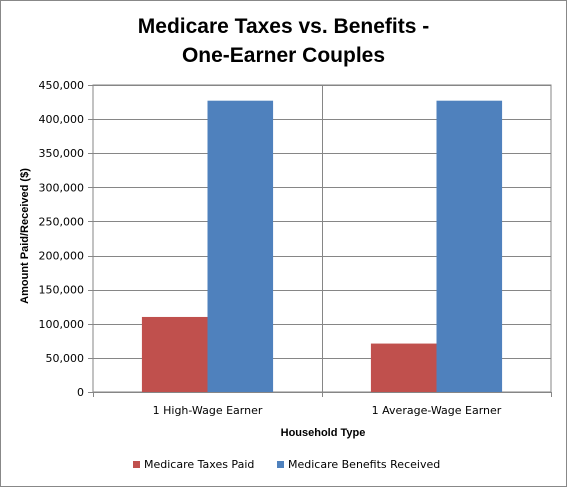 This screenshot has height=487, width=567. I want to click on y-tick-label-8: 400,000, so click(62, 119).